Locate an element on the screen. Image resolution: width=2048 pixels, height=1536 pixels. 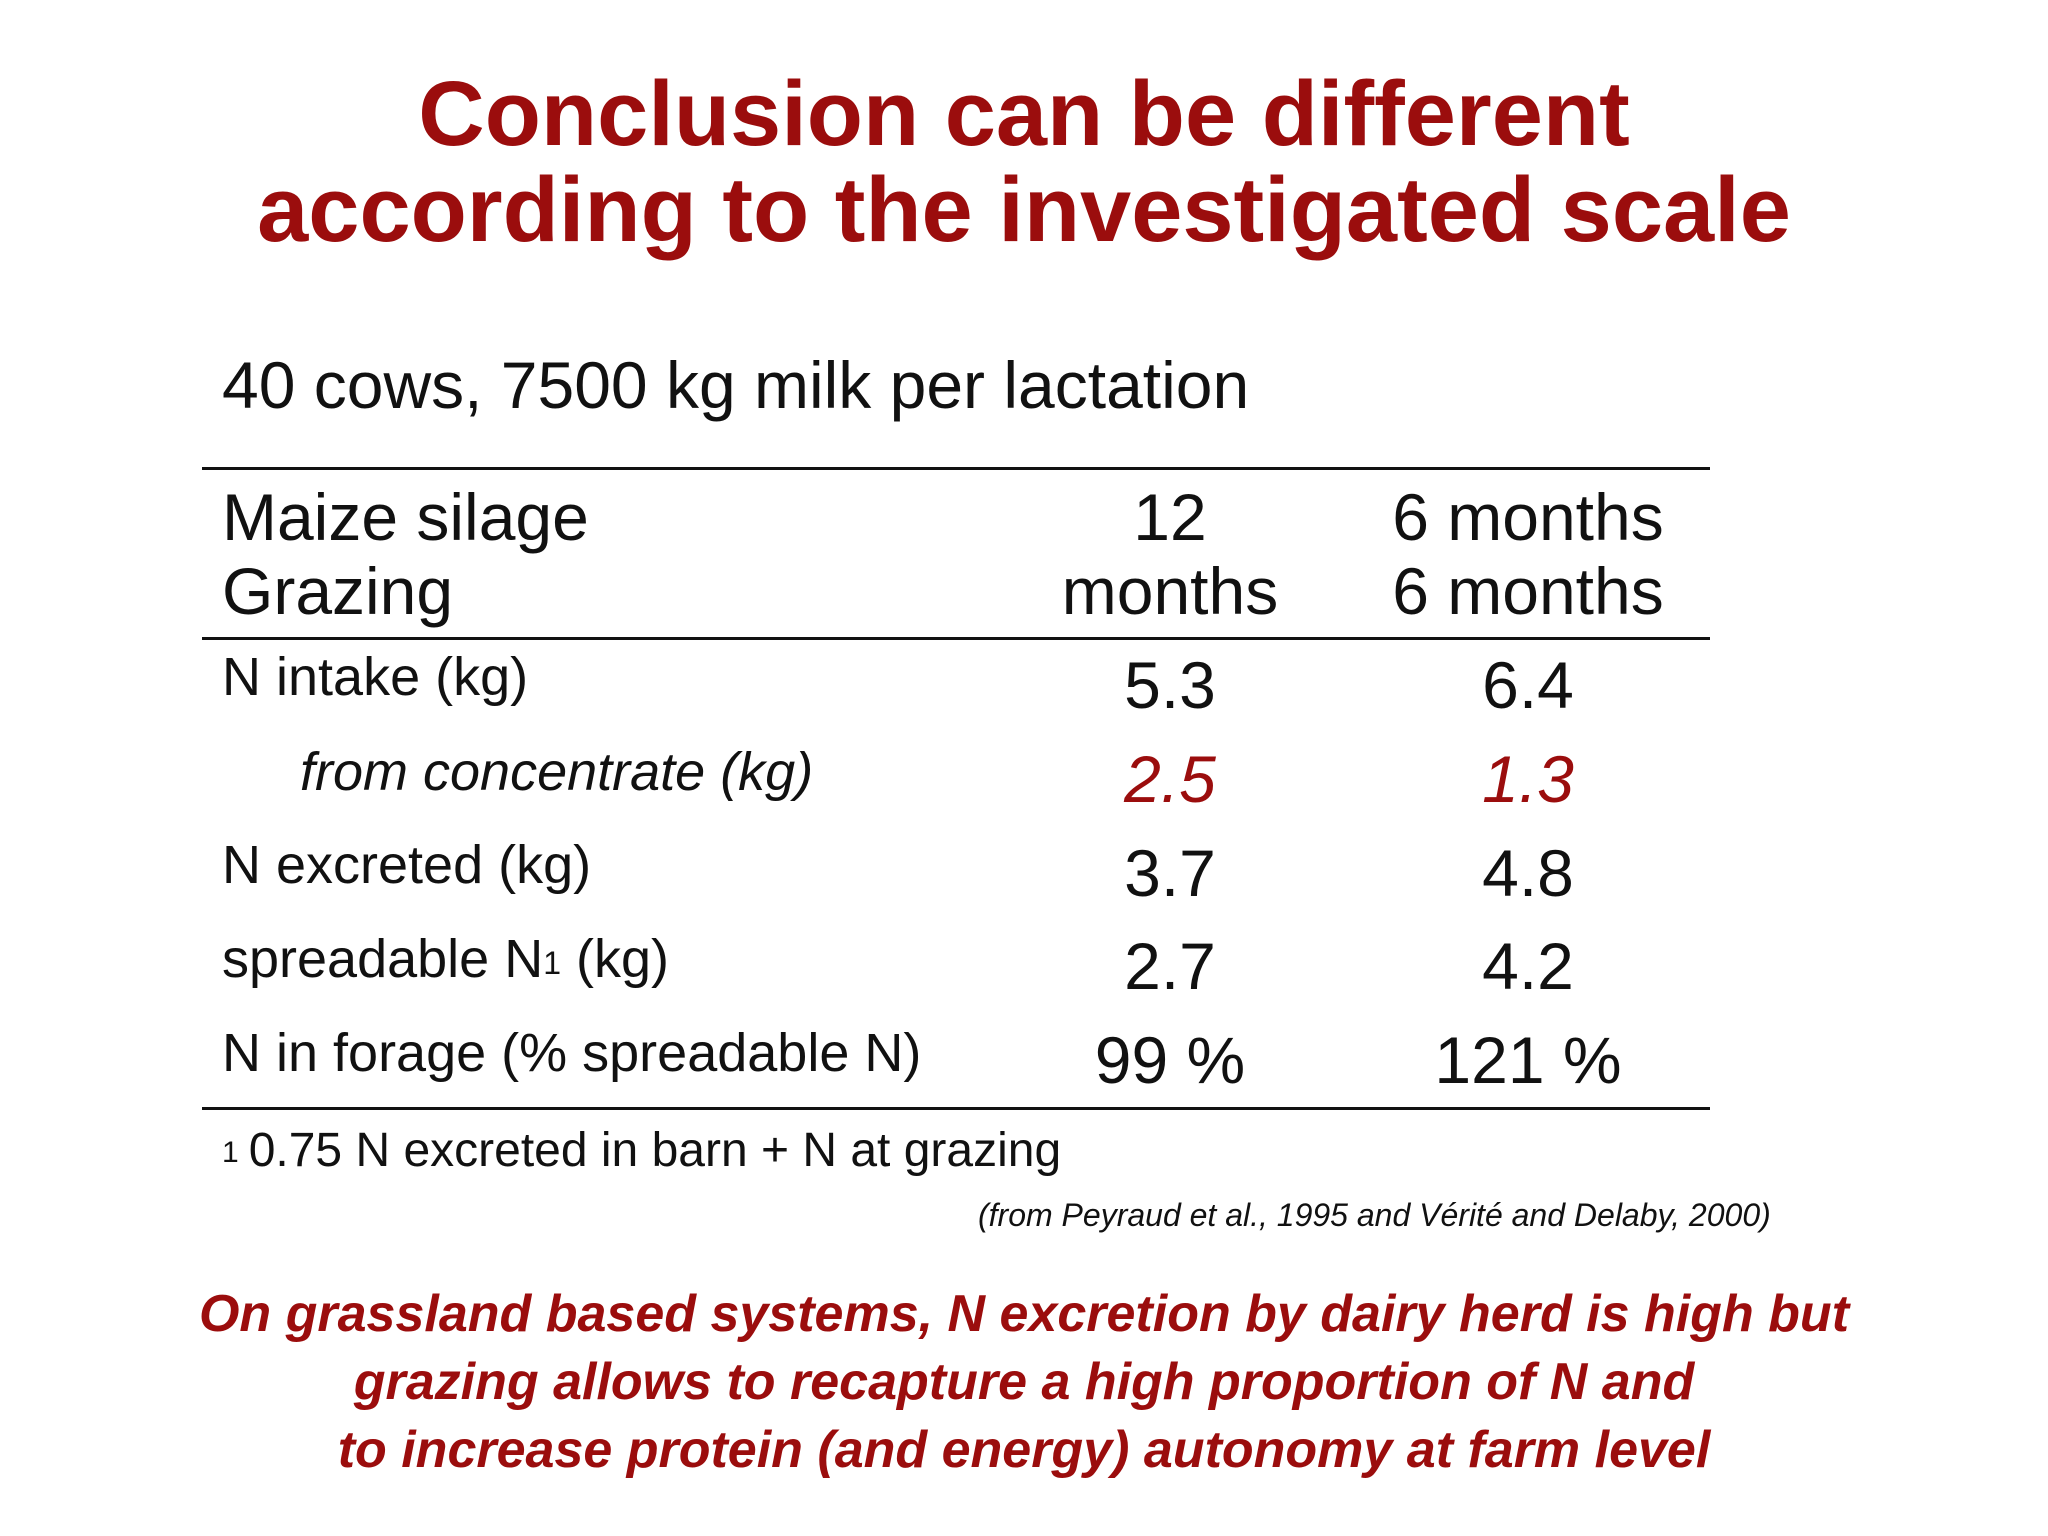
table-header-col-2: 6 months 6 months is located at coordinates (1528, 554).